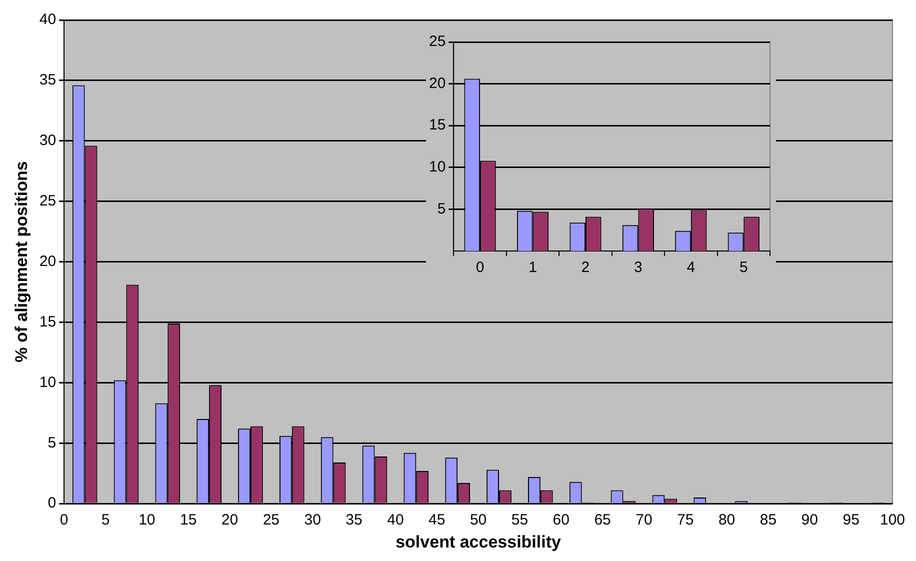 The image size is (916, 561). Describe the element at coordinates (437, 520) in the screenshot. I see `x-tick-label: 45` at that location.